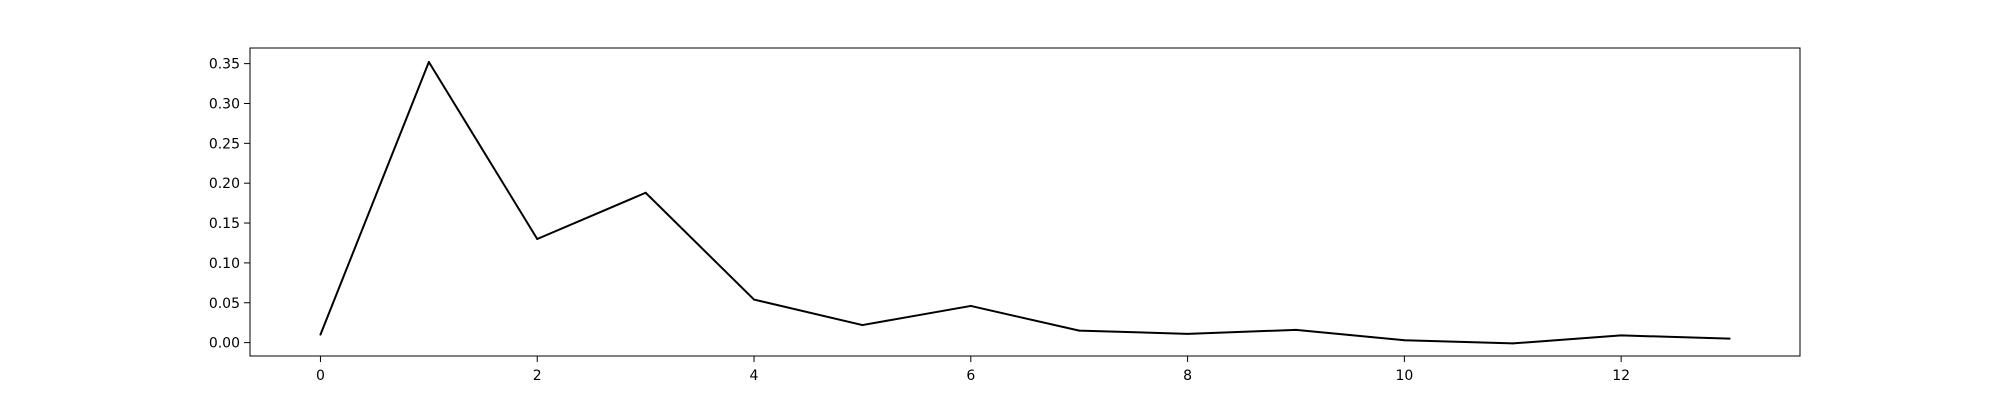 The width and height of the screenshot is (2000, 404). Describe the element at coordinates (320, 376) in the screenshot. I see `x-tick-label: 0` at that location.